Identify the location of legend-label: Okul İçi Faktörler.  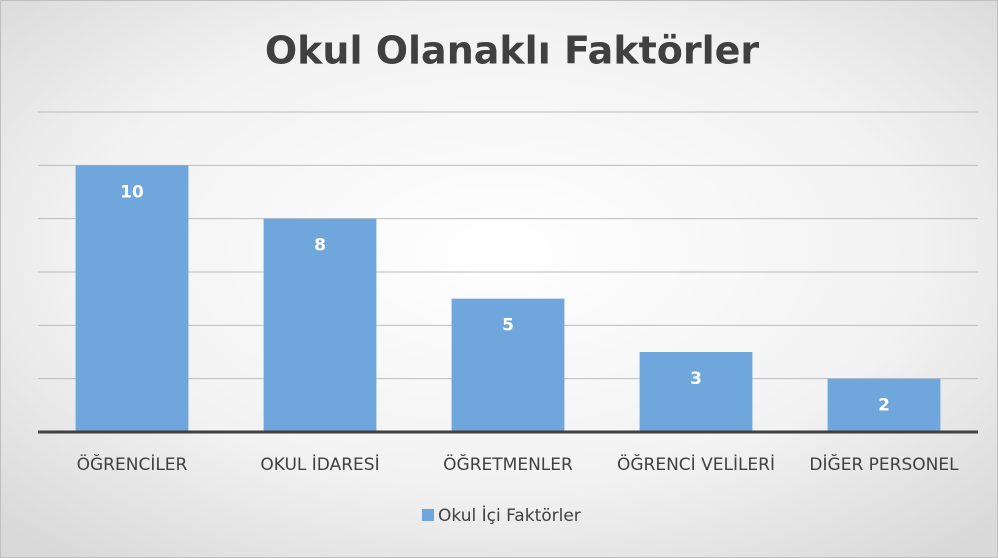
(509, 515).